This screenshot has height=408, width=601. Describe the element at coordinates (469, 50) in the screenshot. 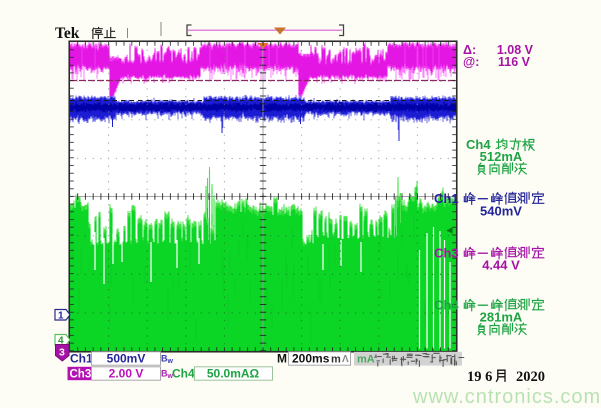

I see `svg-text: Δ:` at that location.